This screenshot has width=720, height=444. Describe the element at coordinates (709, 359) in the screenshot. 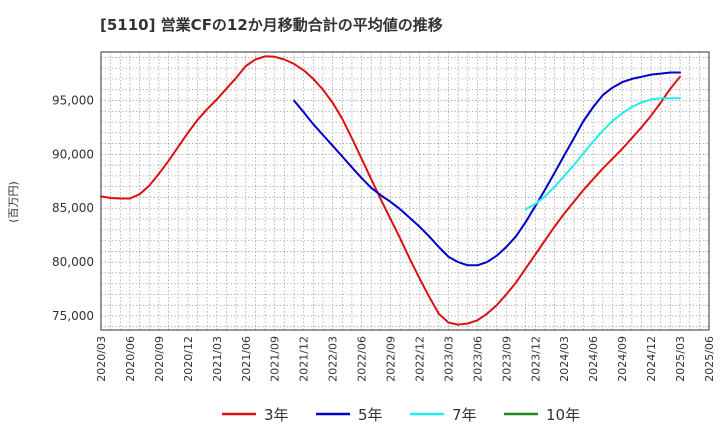

I see `x-tick-label: 2025/06` at that location.